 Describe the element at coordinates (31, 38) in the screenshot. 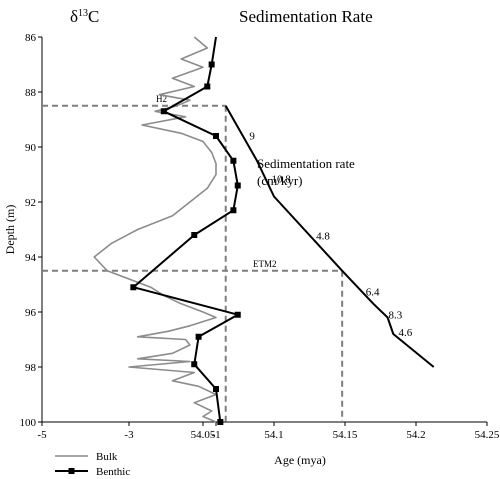

I see `y-tick-label: 86` at that location.